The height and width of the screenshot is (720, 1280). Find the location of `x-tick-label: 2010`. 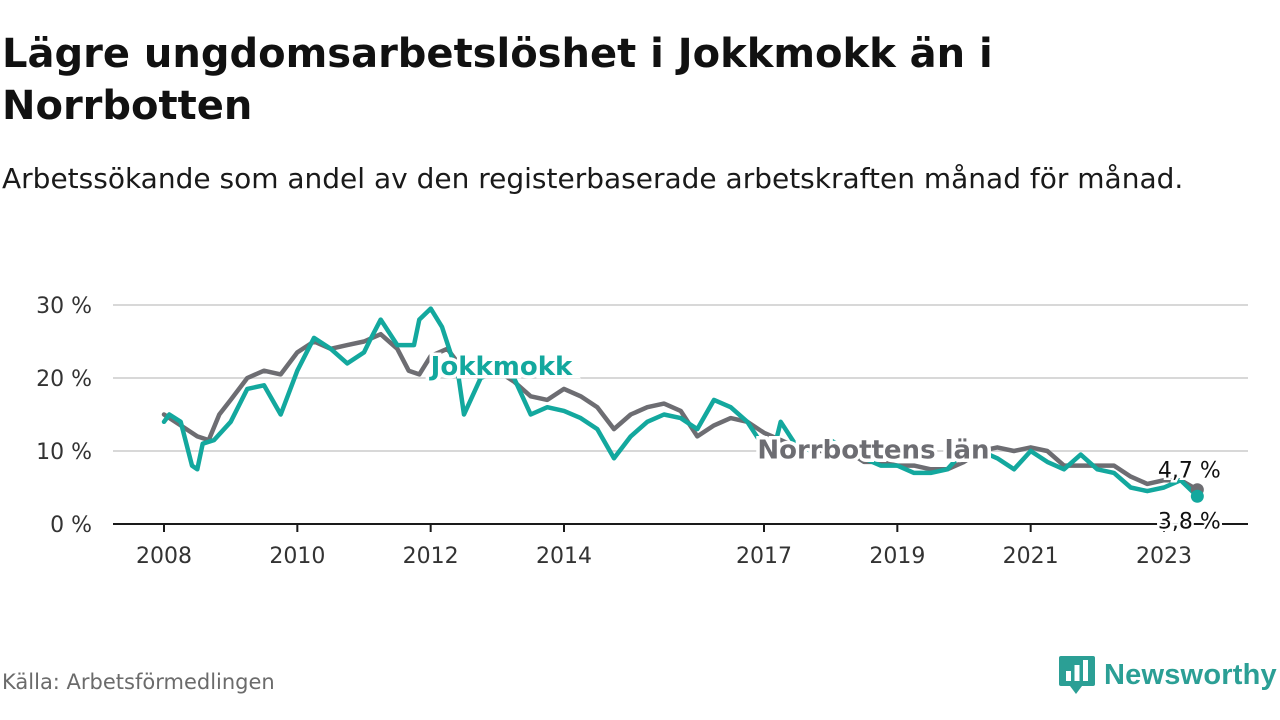

x-tick-label: 2010 is located at coordinates (297, 556).